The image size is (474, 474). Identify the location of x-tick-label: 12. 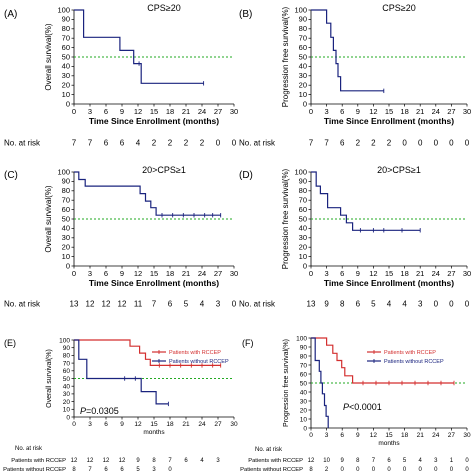
(373, 111).